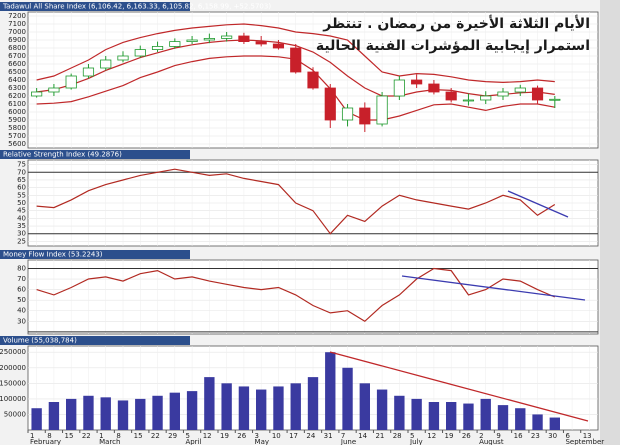  Describe the element at coordinates (62, 155) in the screenshot. I see `panel-title: Relative Strength Index (49.2876)` at that location.